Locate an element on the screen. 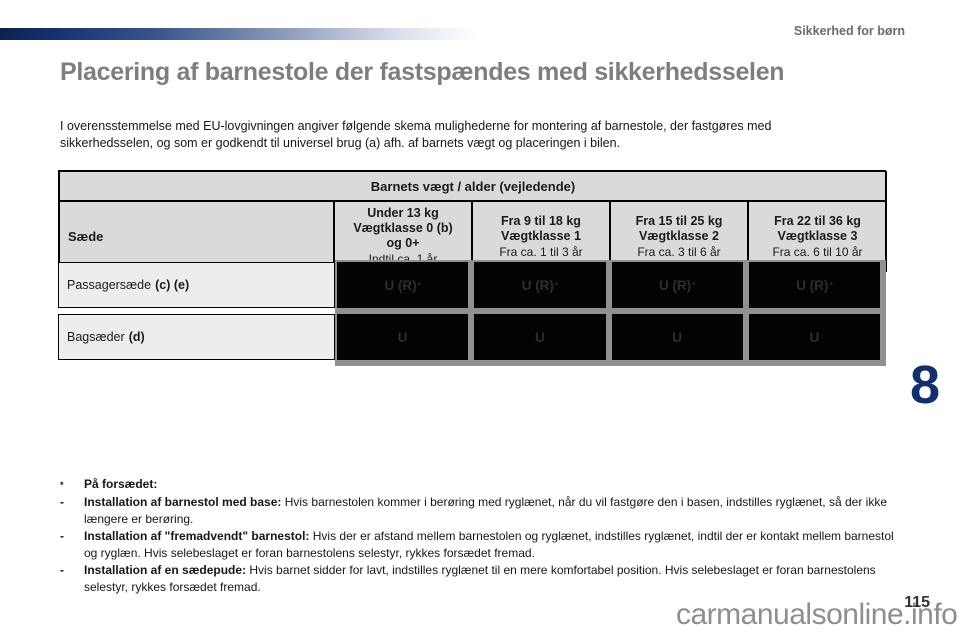 The image size is (960, 640). watermark-link: carmanualsonline.info is located at coordinates (817, 614).